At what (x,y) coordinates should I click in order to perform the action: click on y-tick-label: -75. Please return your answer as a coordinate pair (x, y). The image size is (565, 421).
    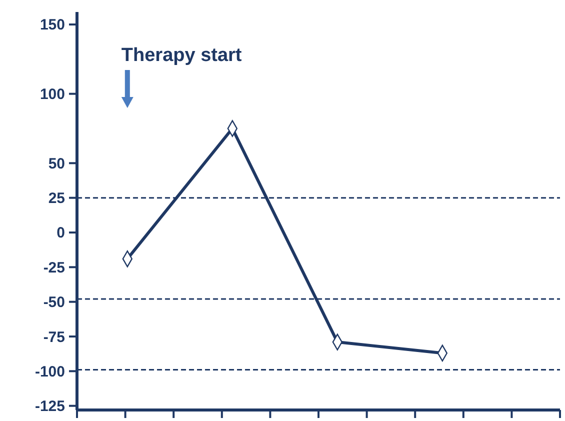
    Looking at the image, I should click on (54, 337).